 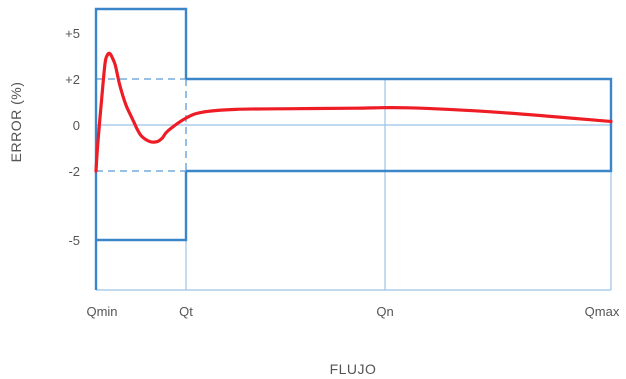 What do you see at coordinates (74, 171) in the screenshot?
I see `y-tick-label: -2` at bounding box center [74, 171].